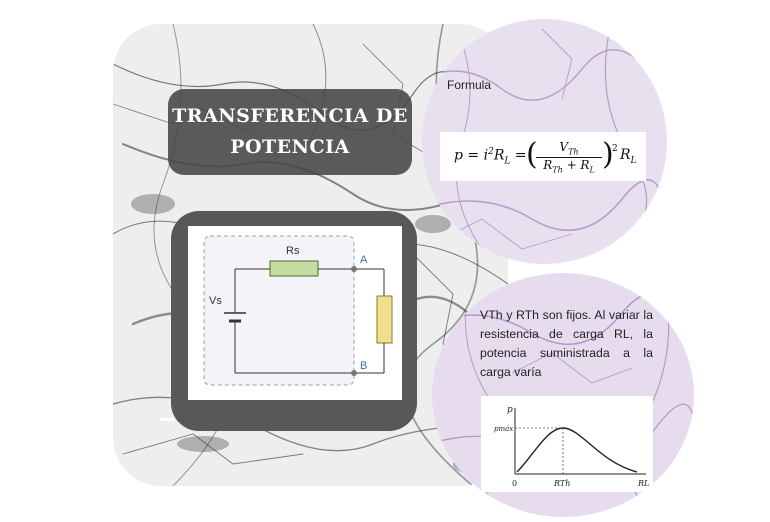 This screenshot has width=770, height=522. What do you see at coordinates (608, 154) in the screenshot?
I see `formula-right-paren: )` at bounding box center [608, 154].